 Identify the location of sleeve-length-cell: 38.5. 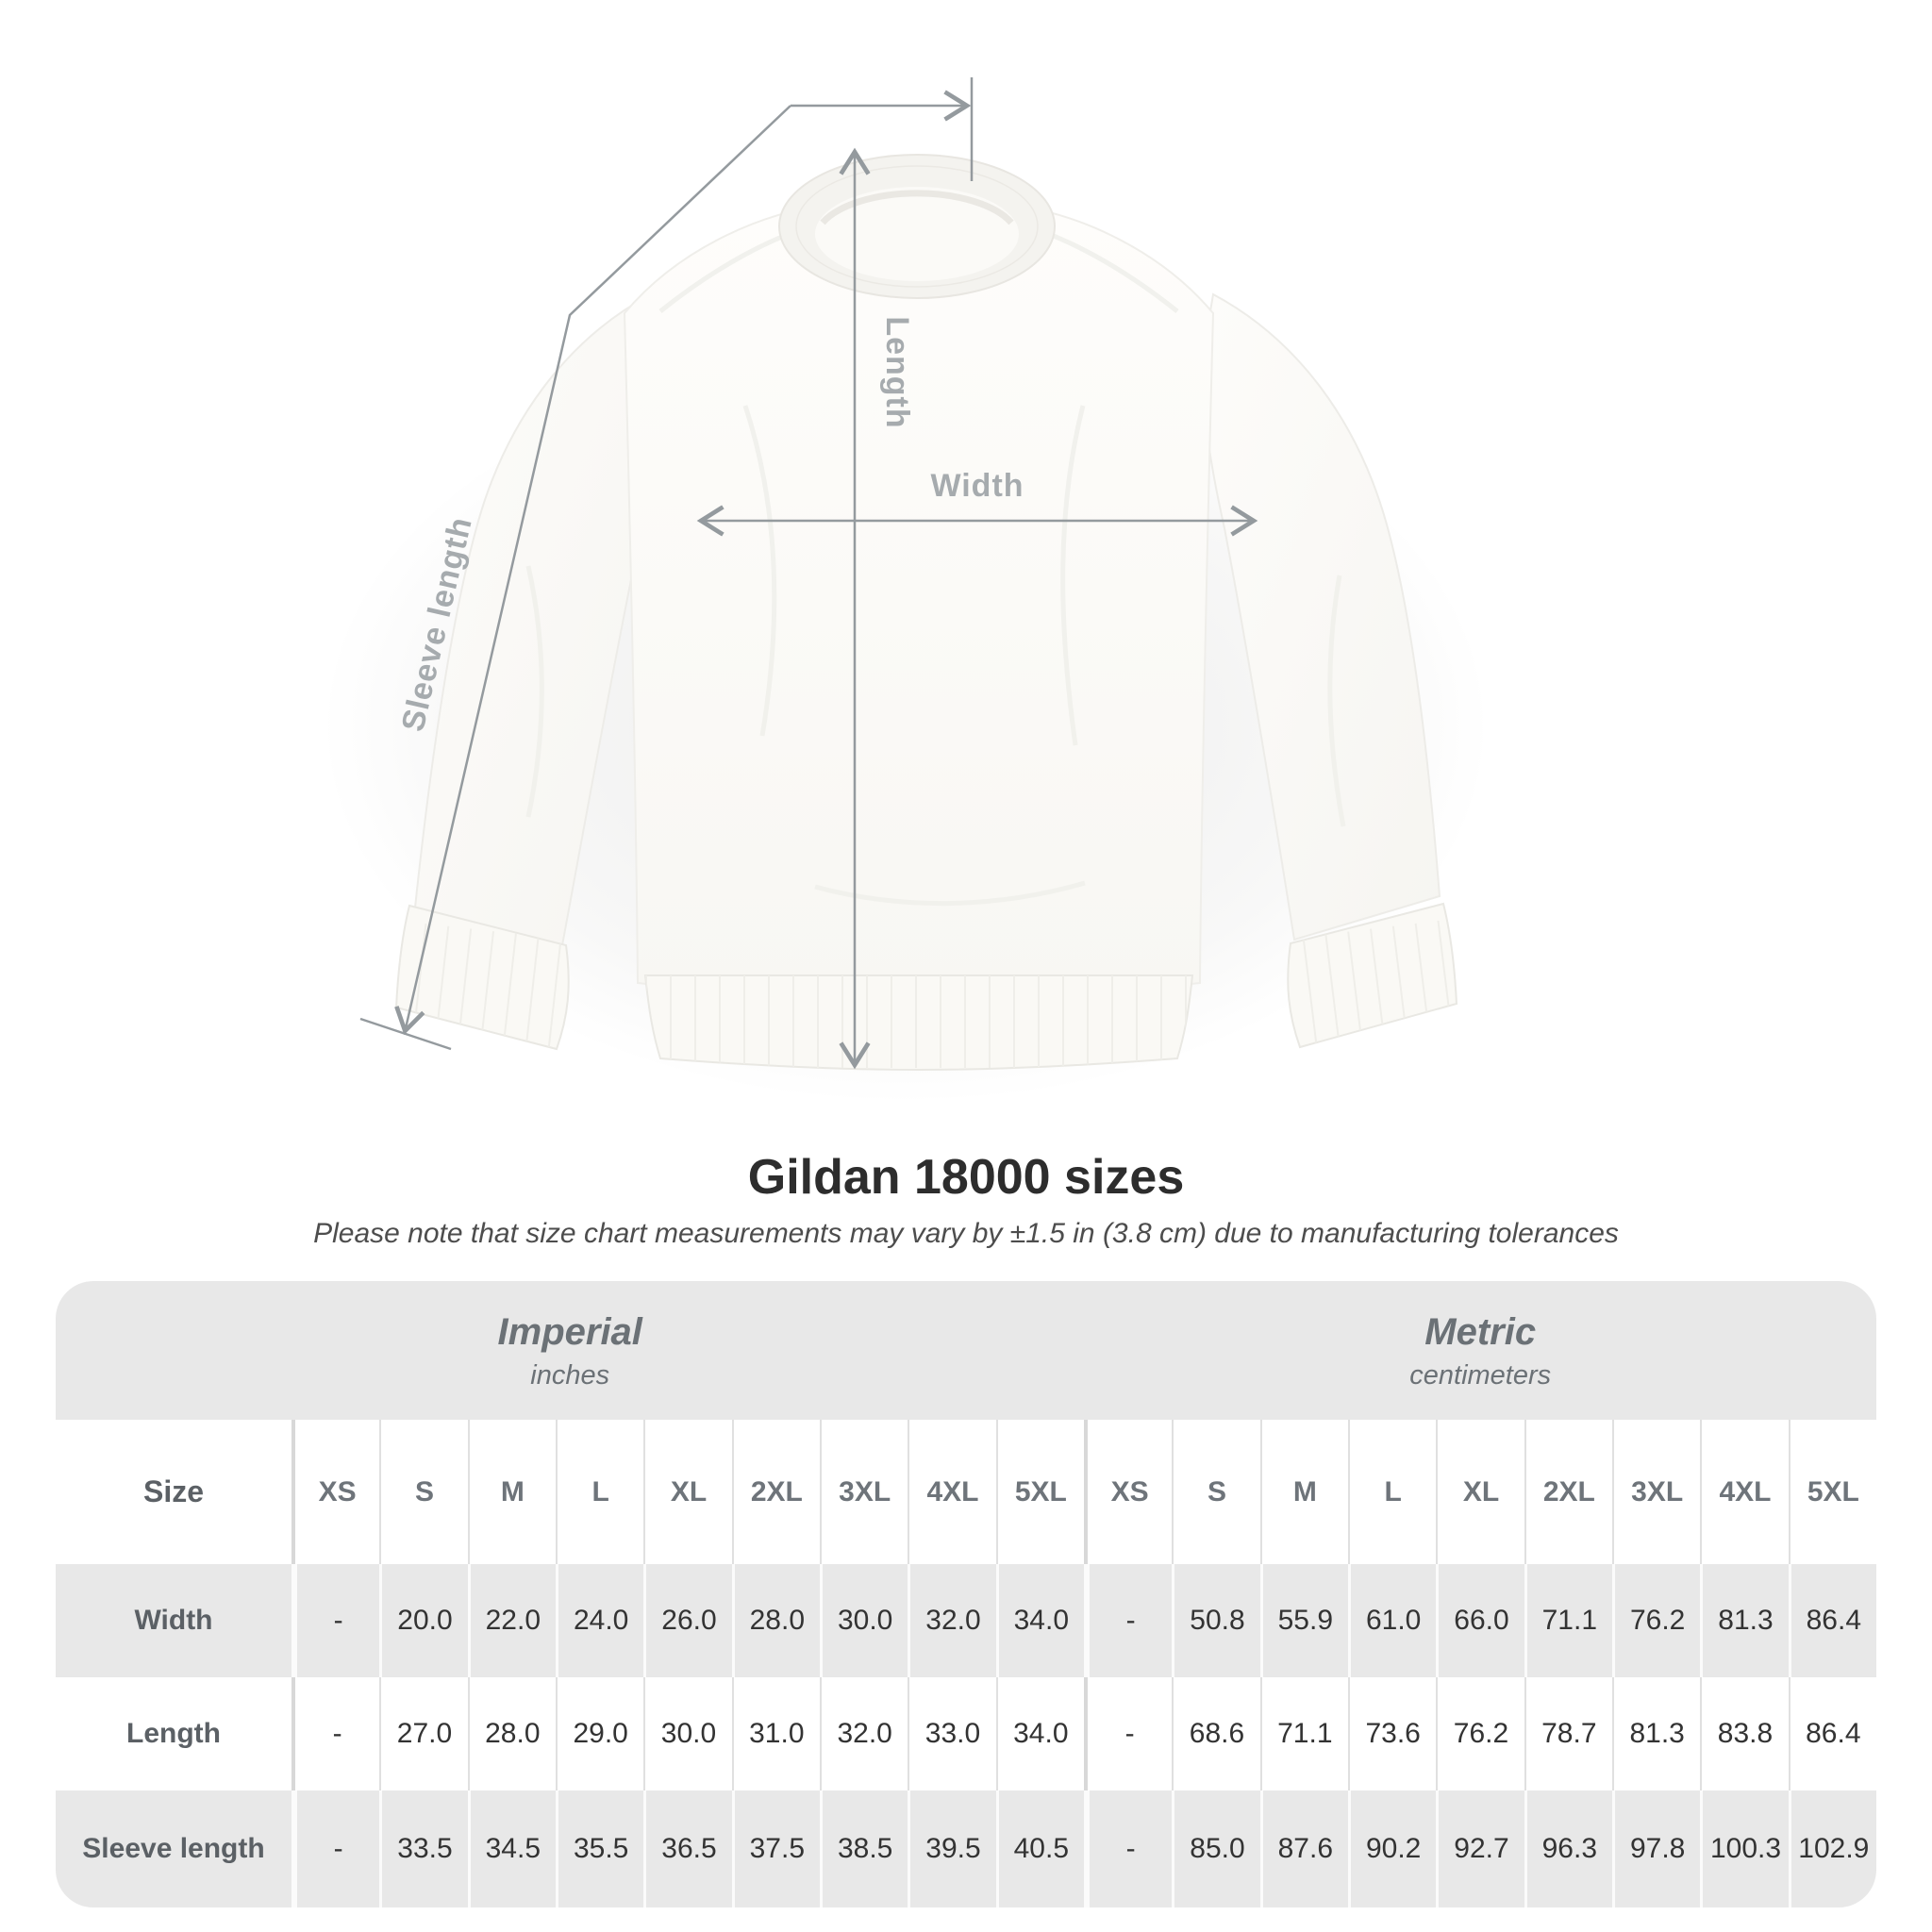
(864, 1849).